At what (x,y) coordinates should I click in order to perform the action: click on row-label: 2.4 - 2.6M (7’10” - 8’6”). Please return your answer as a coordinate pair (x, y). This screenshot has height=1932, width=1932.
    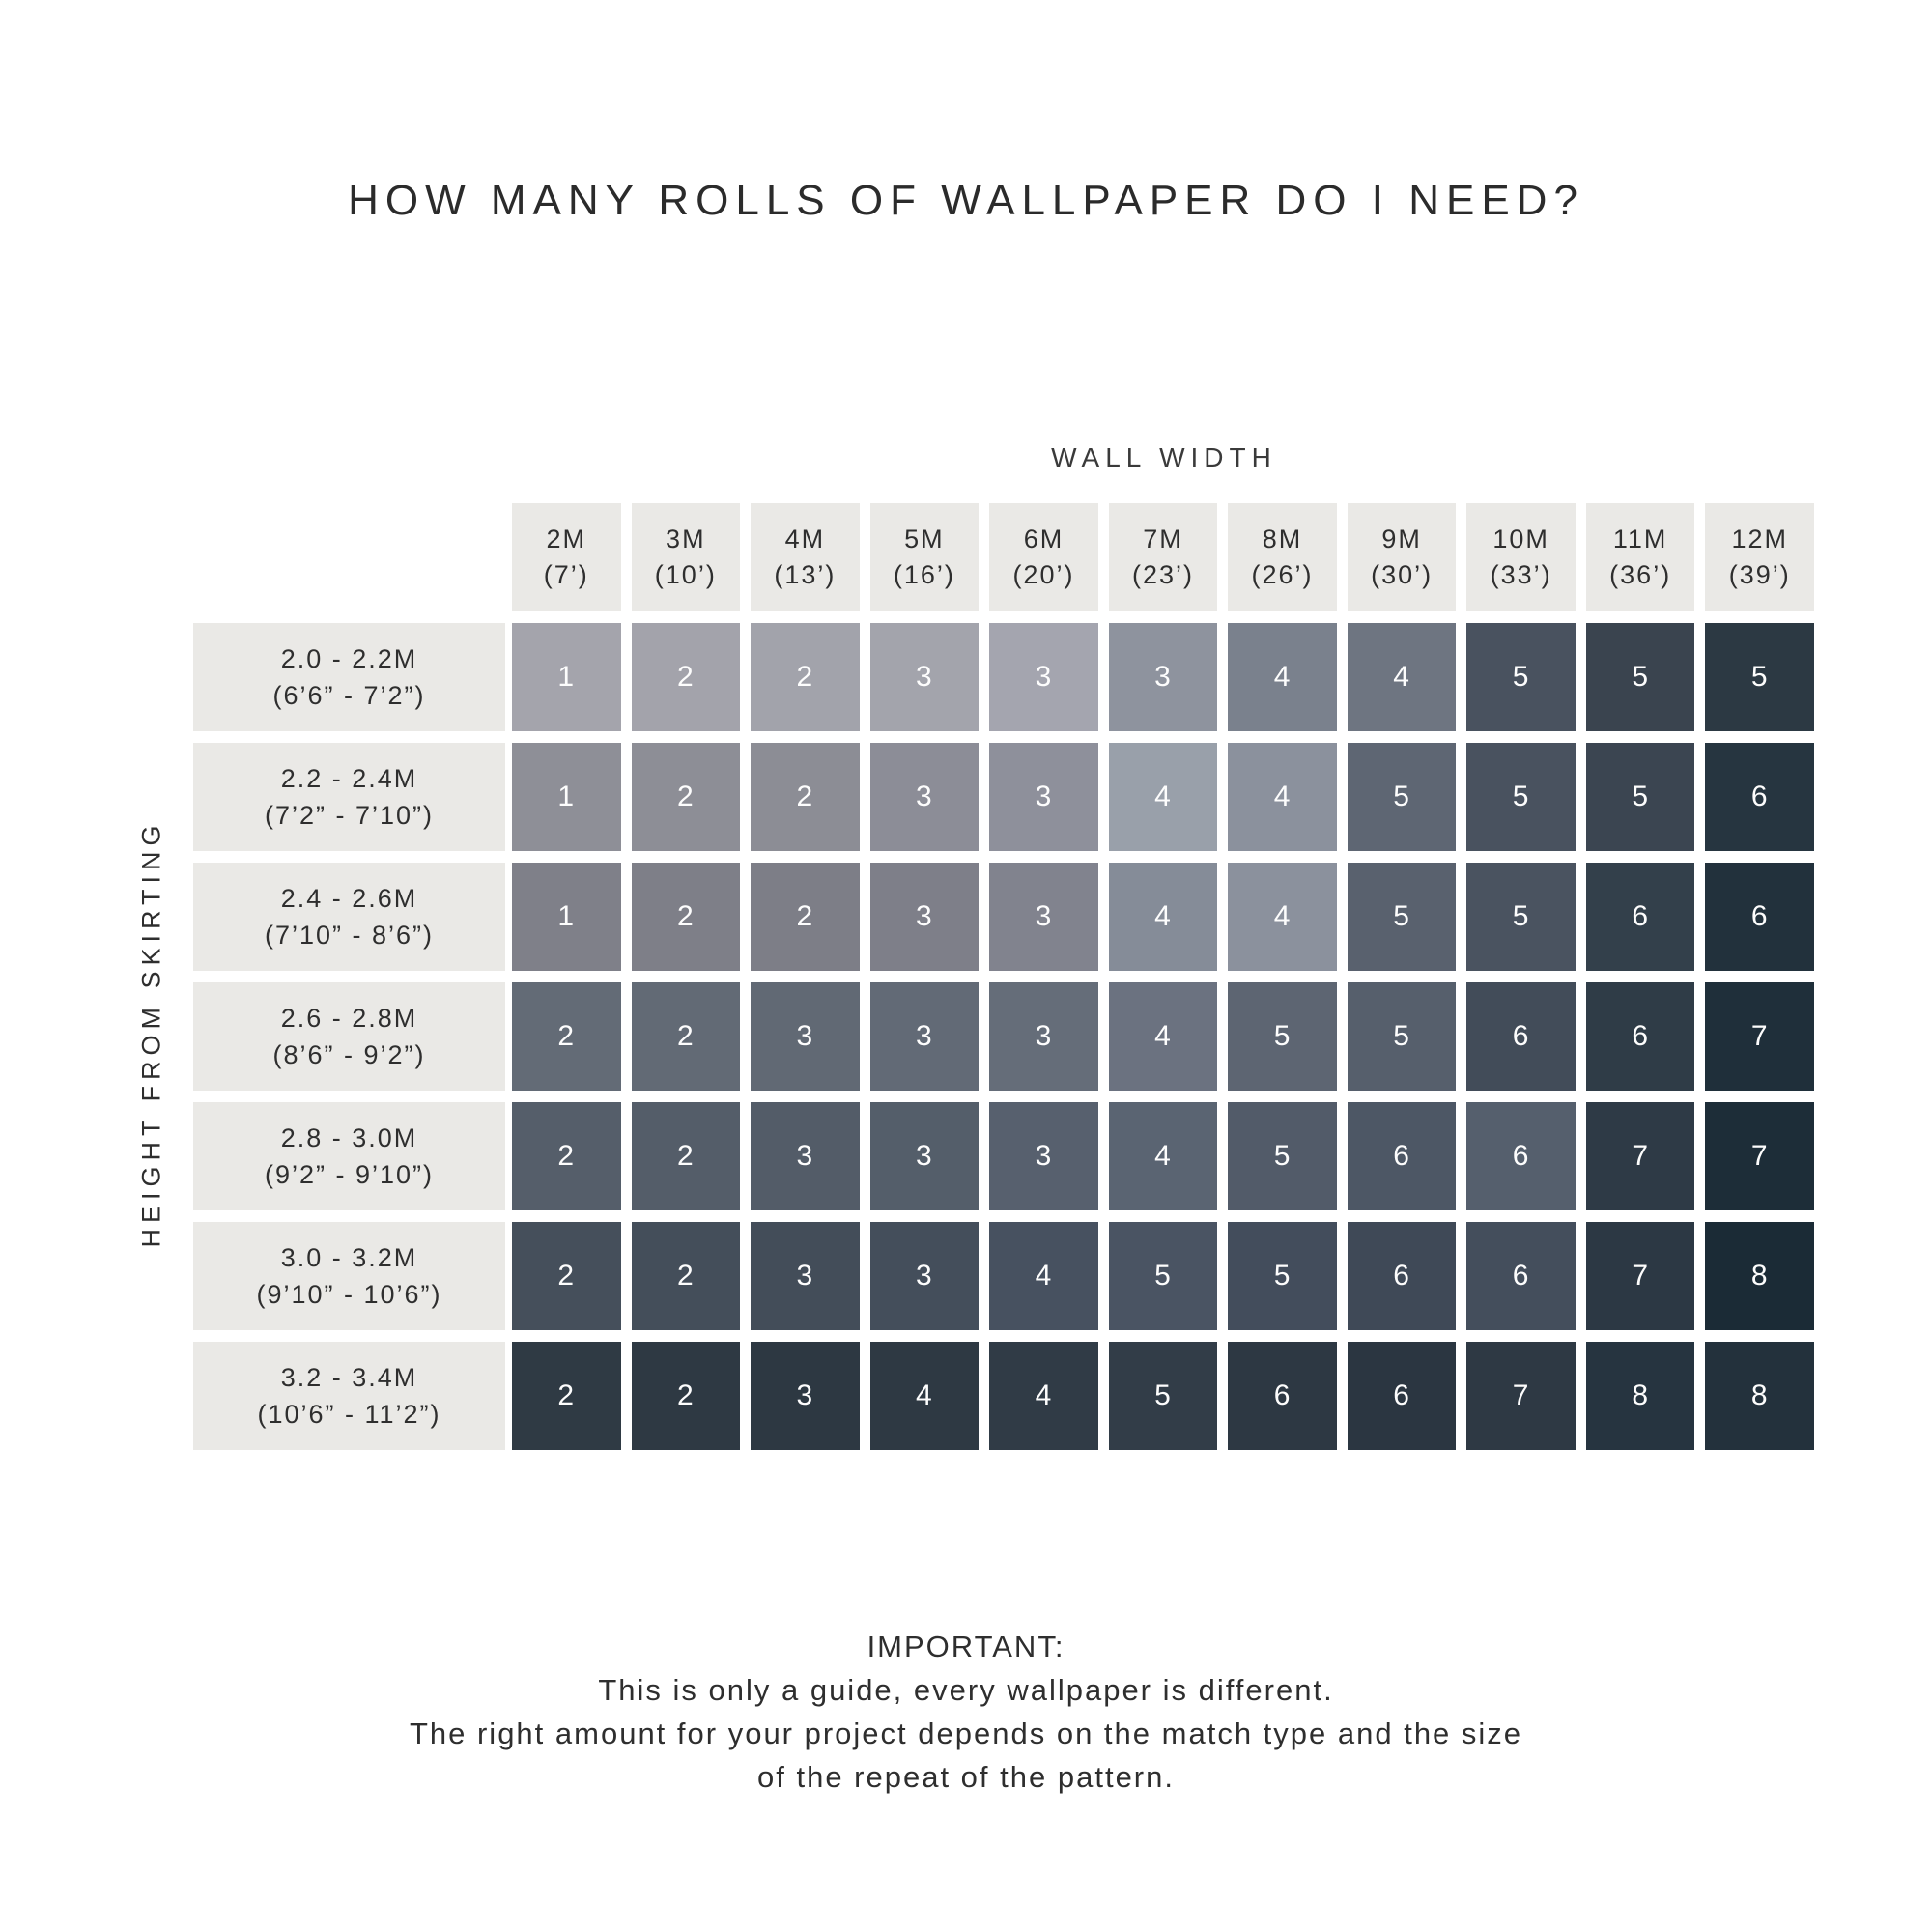
    Looking at the image, I should click on (349, 917).